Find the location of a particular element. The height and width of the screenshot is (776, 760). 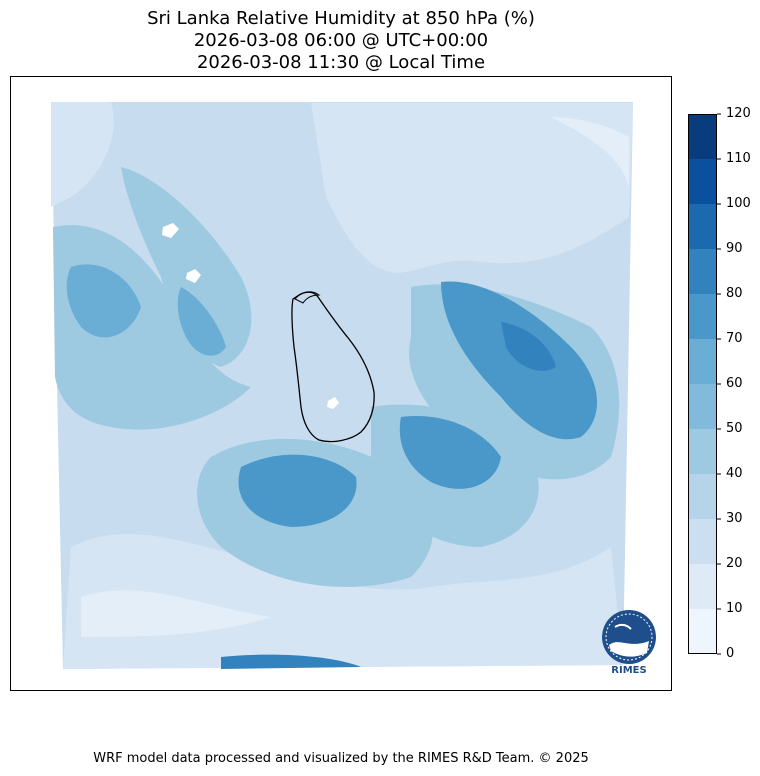

humidity-region-dark-south is located at coordinates (297, 490).